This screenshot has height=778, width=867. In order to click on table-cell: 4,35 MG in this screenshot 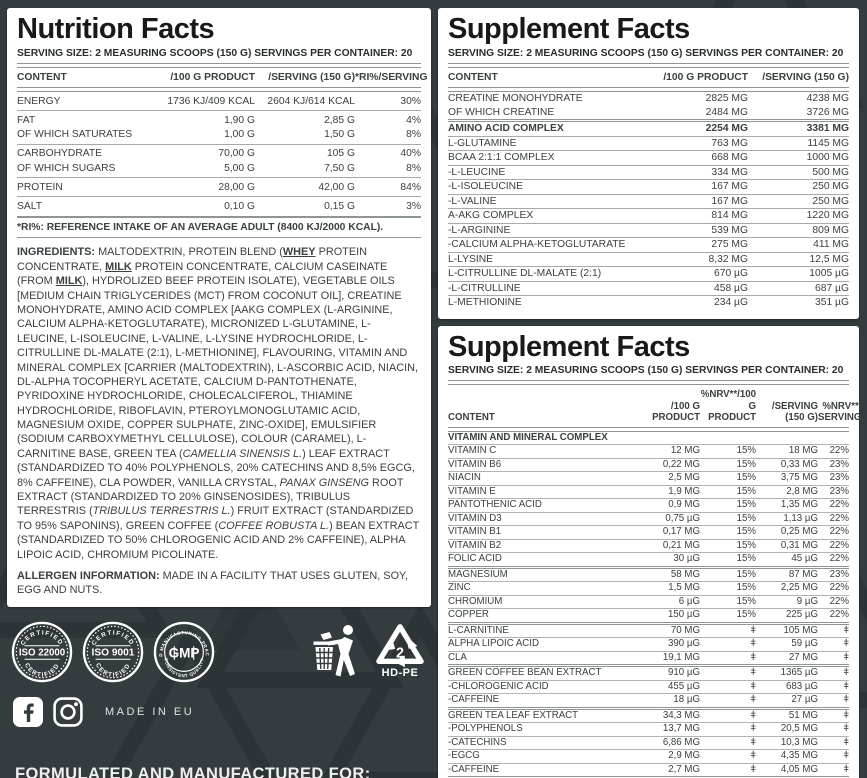, I will do `click(799, 756)`.